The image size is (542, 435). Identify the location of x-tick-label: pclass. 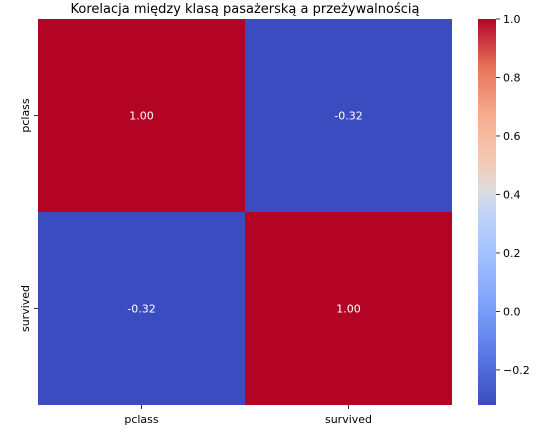
(141, 419).